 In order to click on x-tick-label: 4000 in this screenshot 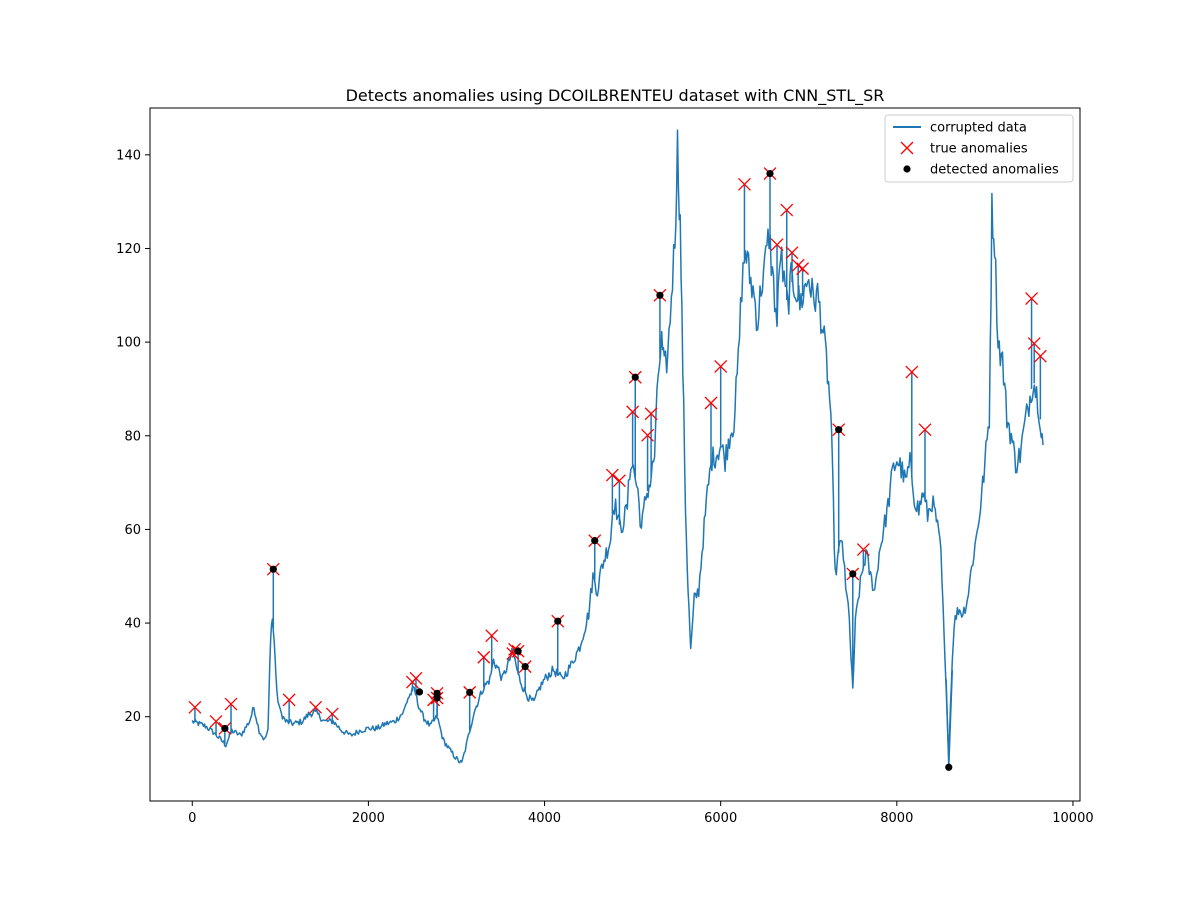, I will do `click(544, 818)`.